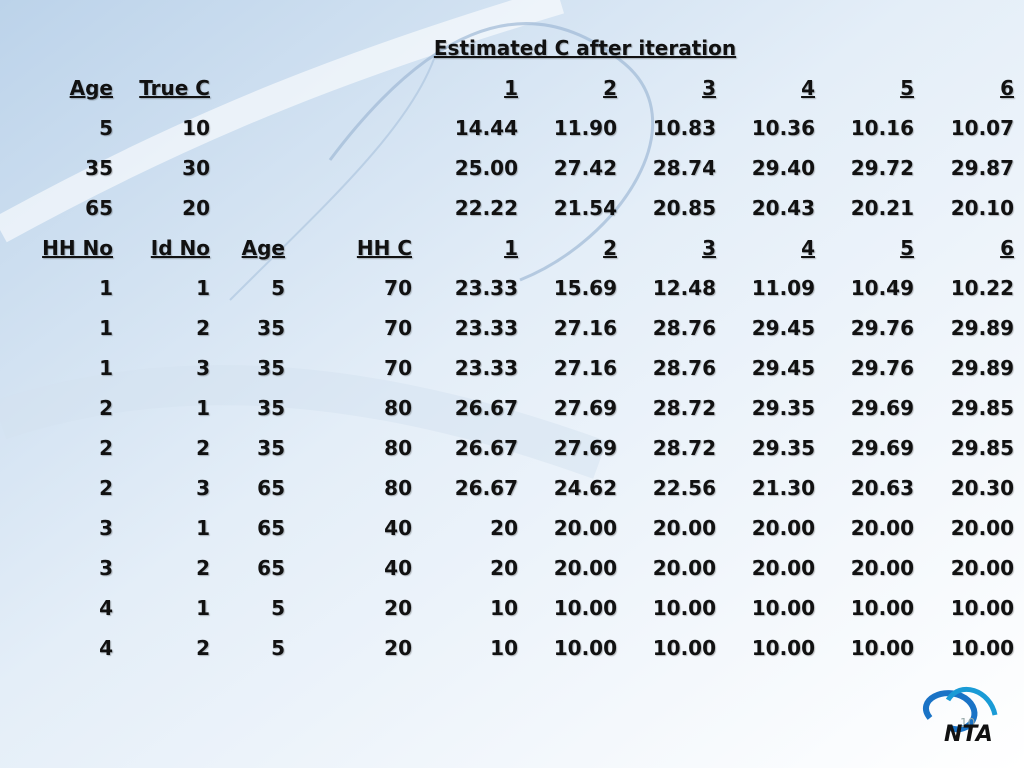 The width and height of the screenshot is (1024, 768). I want to click on table-cell: 27.69, so click(585, 408).